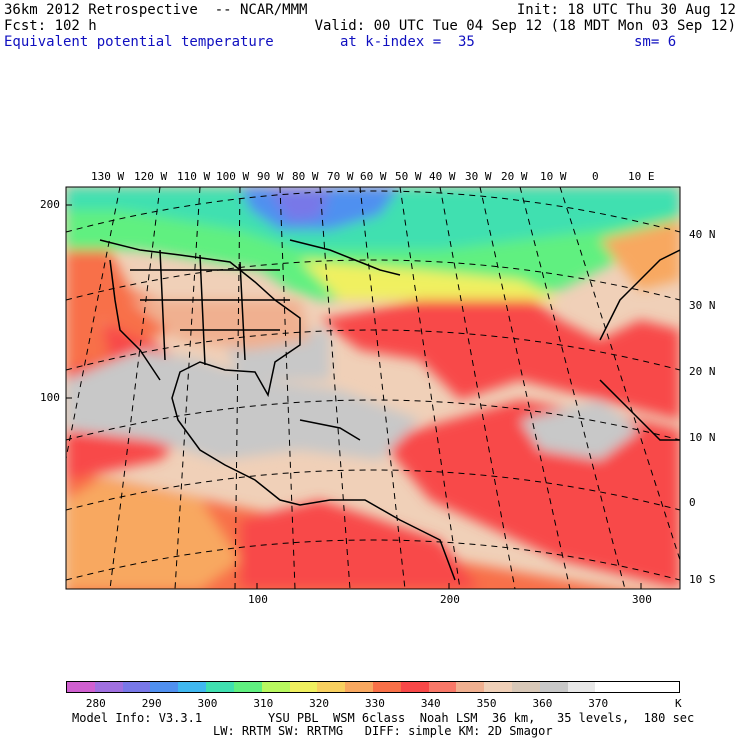  I want to click on smoothing: sm= 6, so click(655, 42).